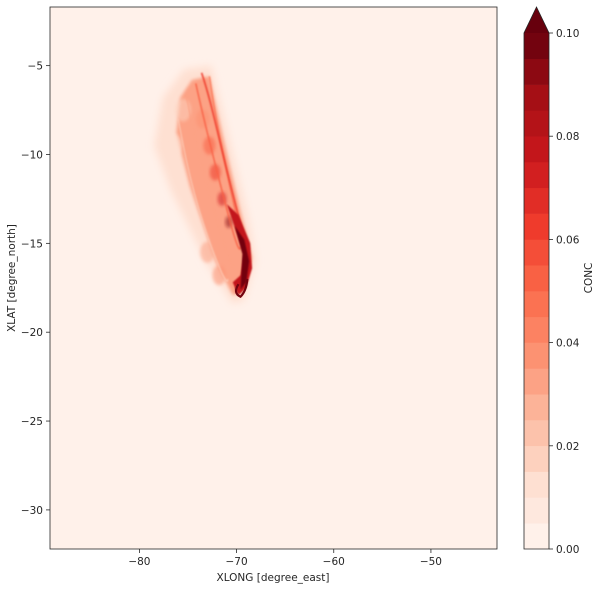 The image size is (600, 589). I want to click on plume-band, so click(214, 185).